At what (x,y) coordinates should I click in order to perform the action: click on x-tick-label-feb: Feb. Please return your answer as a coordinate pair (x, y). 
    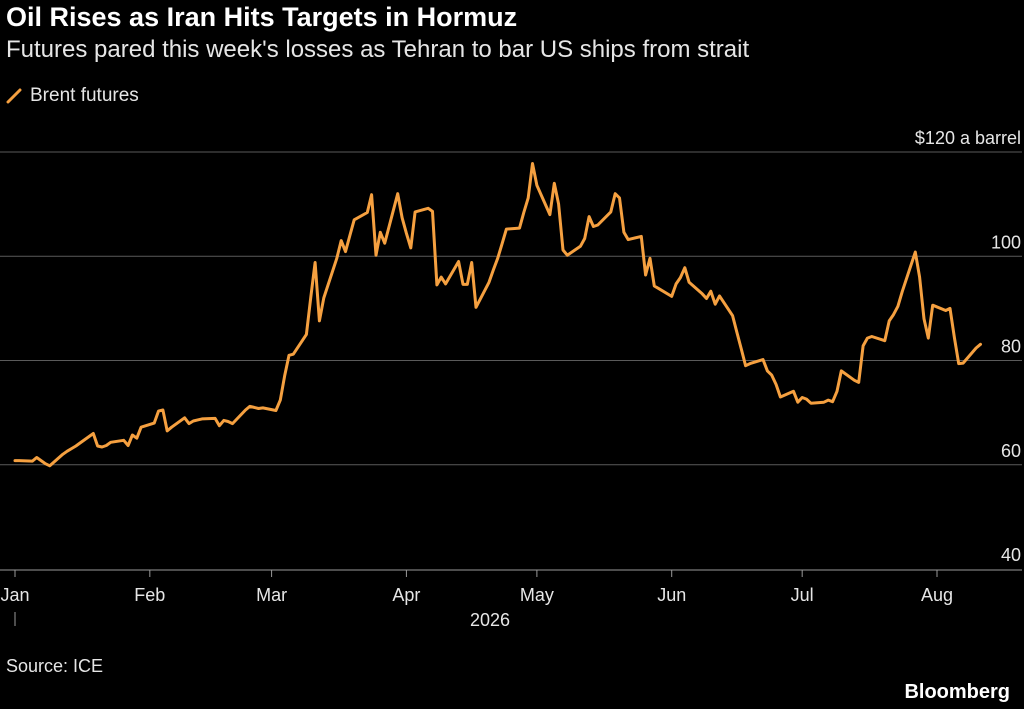
    Looking at the image, I should click on (149, 595).